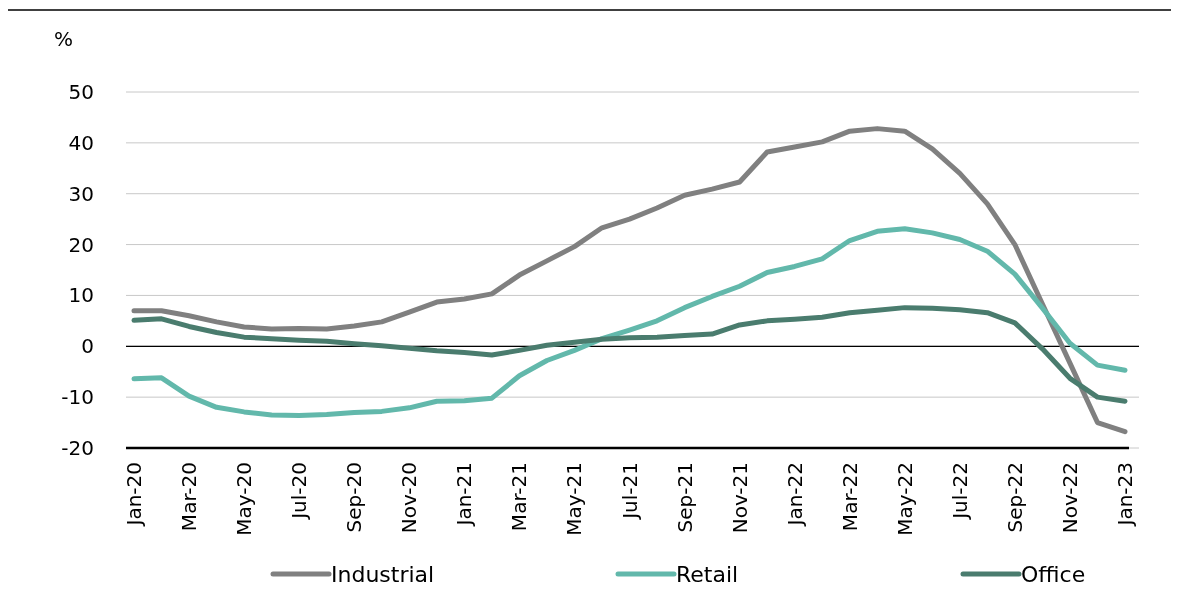 The image size is (1183, 600). Describe the element at coordinates (81, 193) in the screenshot. I see `y-tick-label: 30` at that location.